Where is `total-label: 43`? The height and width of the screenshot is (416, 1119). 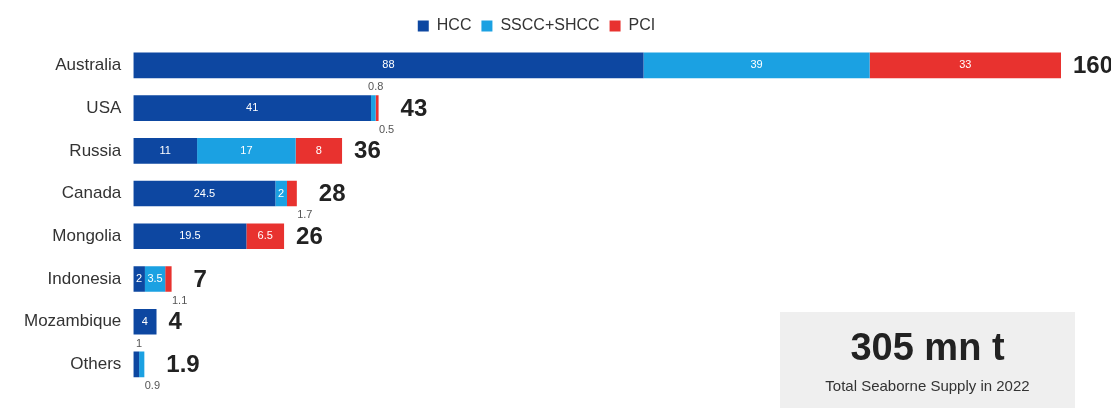
total-label: 43 is located at coordinates (414, 107).